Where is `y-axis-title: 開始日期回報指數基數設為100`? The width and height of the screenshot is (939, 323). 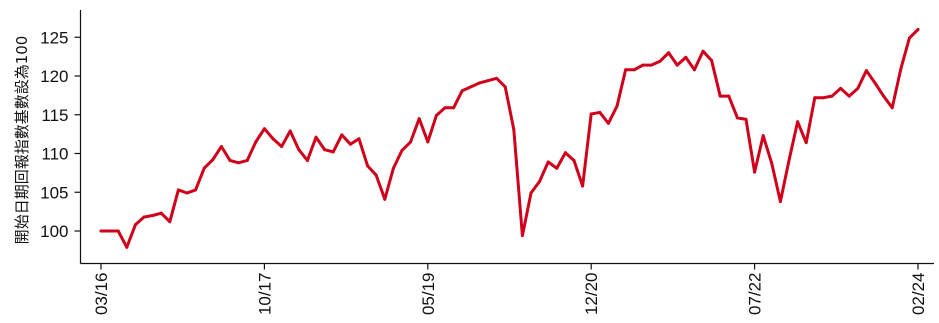
y-axis-title: 開始日期回報指數基數設為100 is located at coordinates (22, 140).